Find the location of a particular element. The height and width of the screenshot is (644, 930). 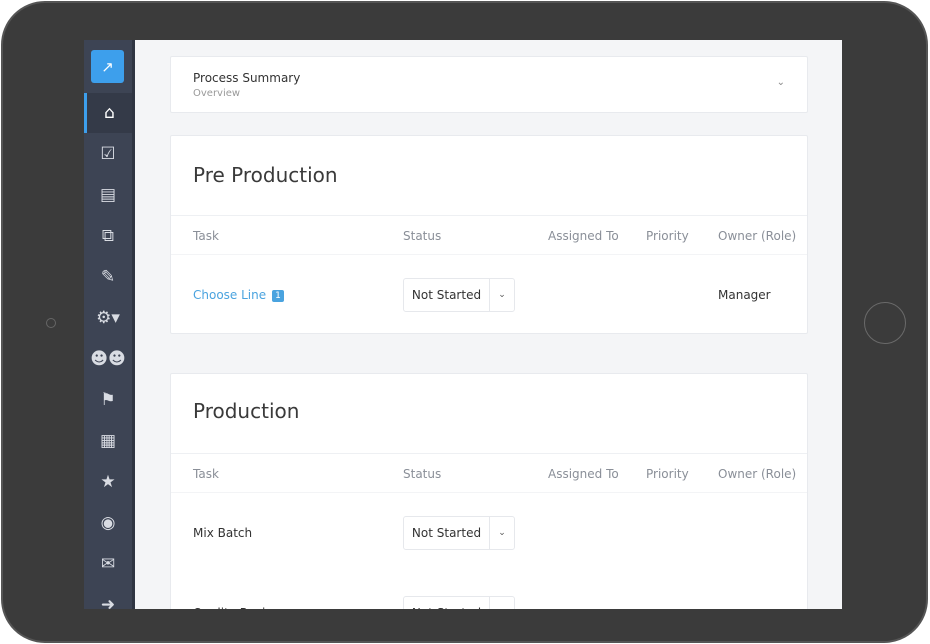

task-label: Choose Line is located at coordinates (230, 295).